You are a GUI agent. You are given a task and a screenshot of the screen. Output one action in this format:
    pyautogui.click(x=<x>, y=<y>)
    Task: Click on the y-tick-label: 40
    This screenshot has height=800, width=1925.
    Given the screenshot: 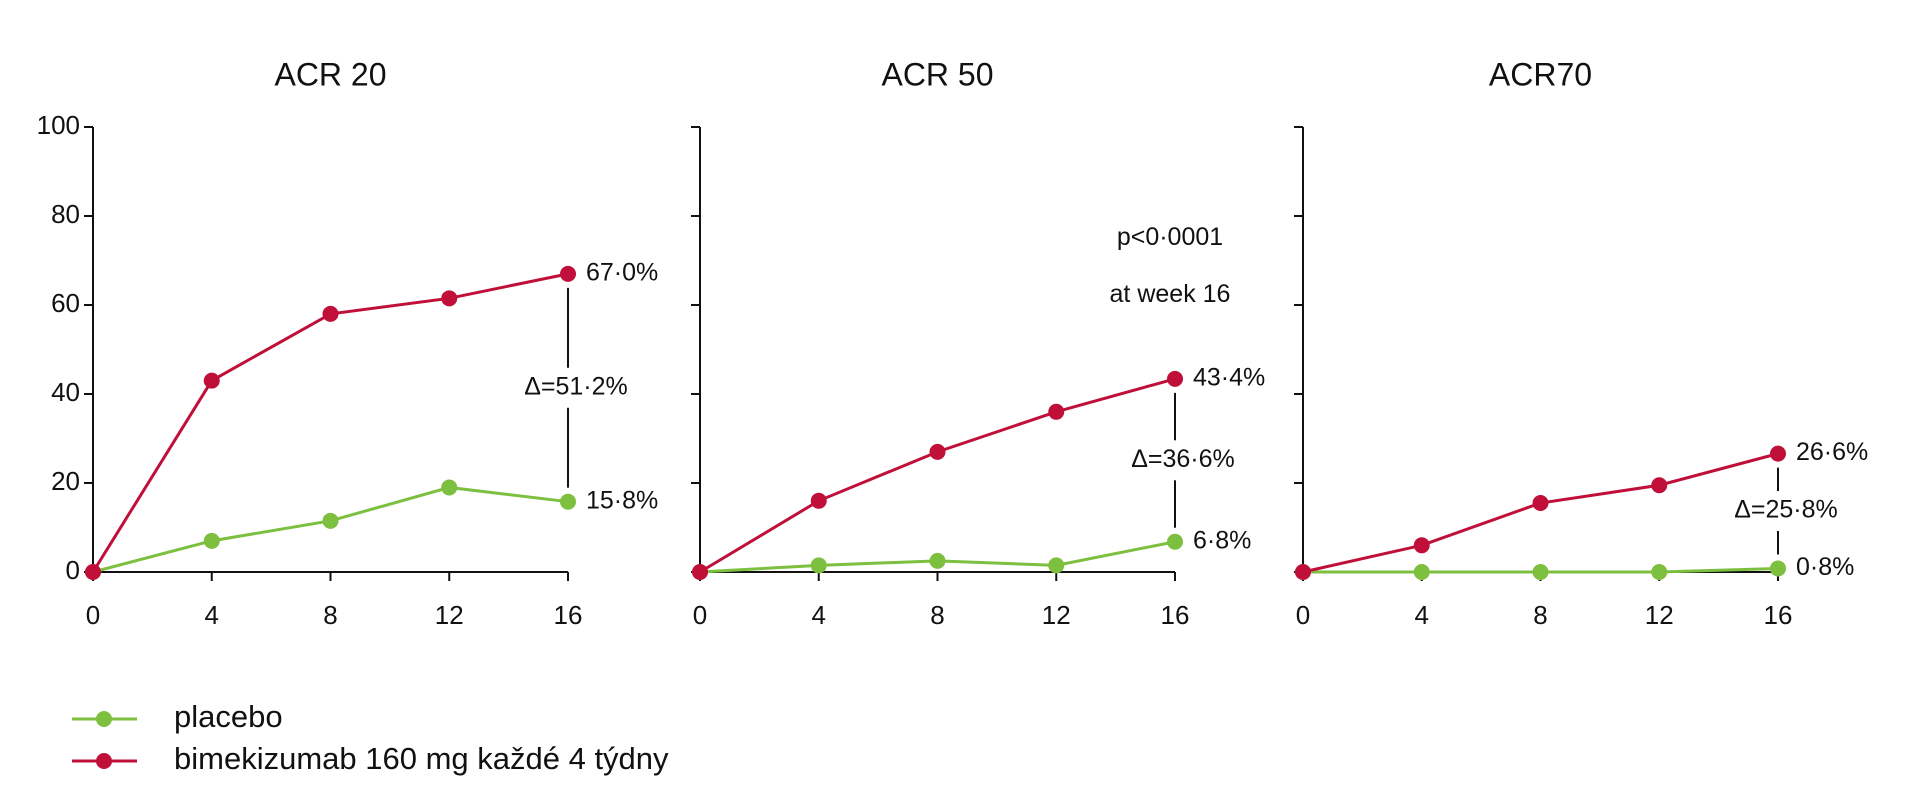 What is the action you would take?
    pyautogui.click(x=65, y=392)
    